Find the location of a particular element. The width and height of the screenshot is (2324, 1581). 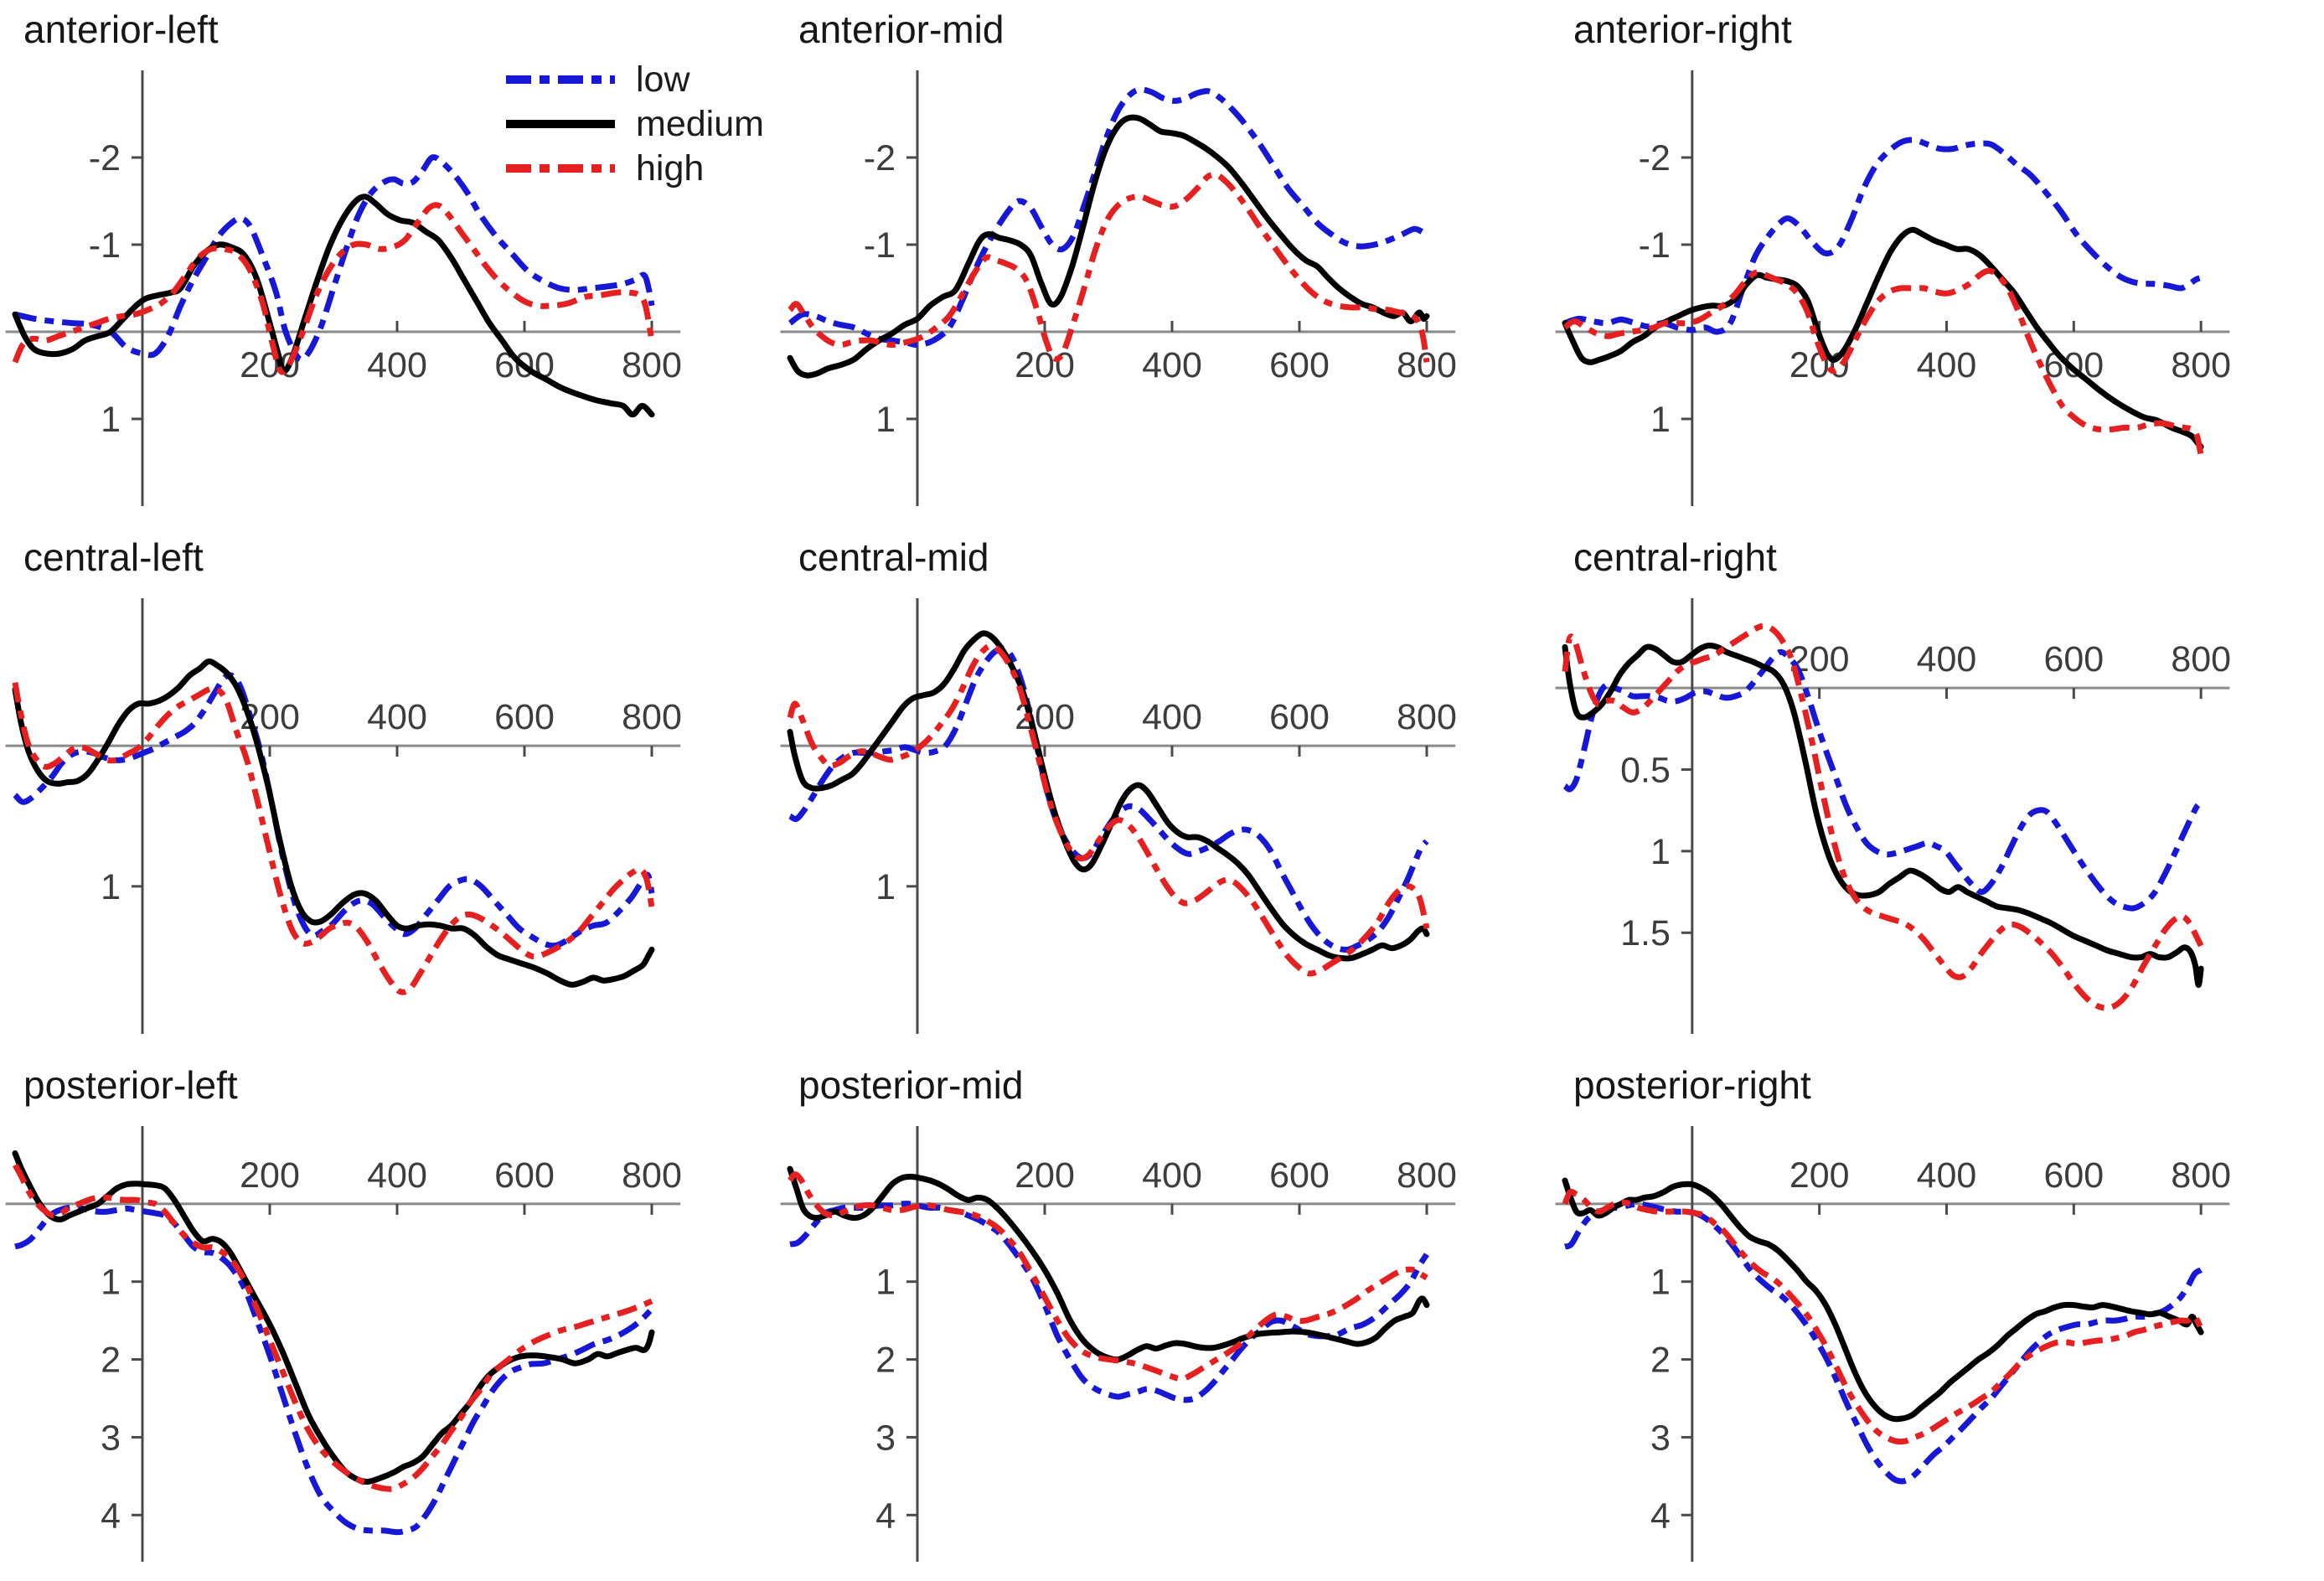

legend-line-medium-icon is located at coordinates (560, 124).